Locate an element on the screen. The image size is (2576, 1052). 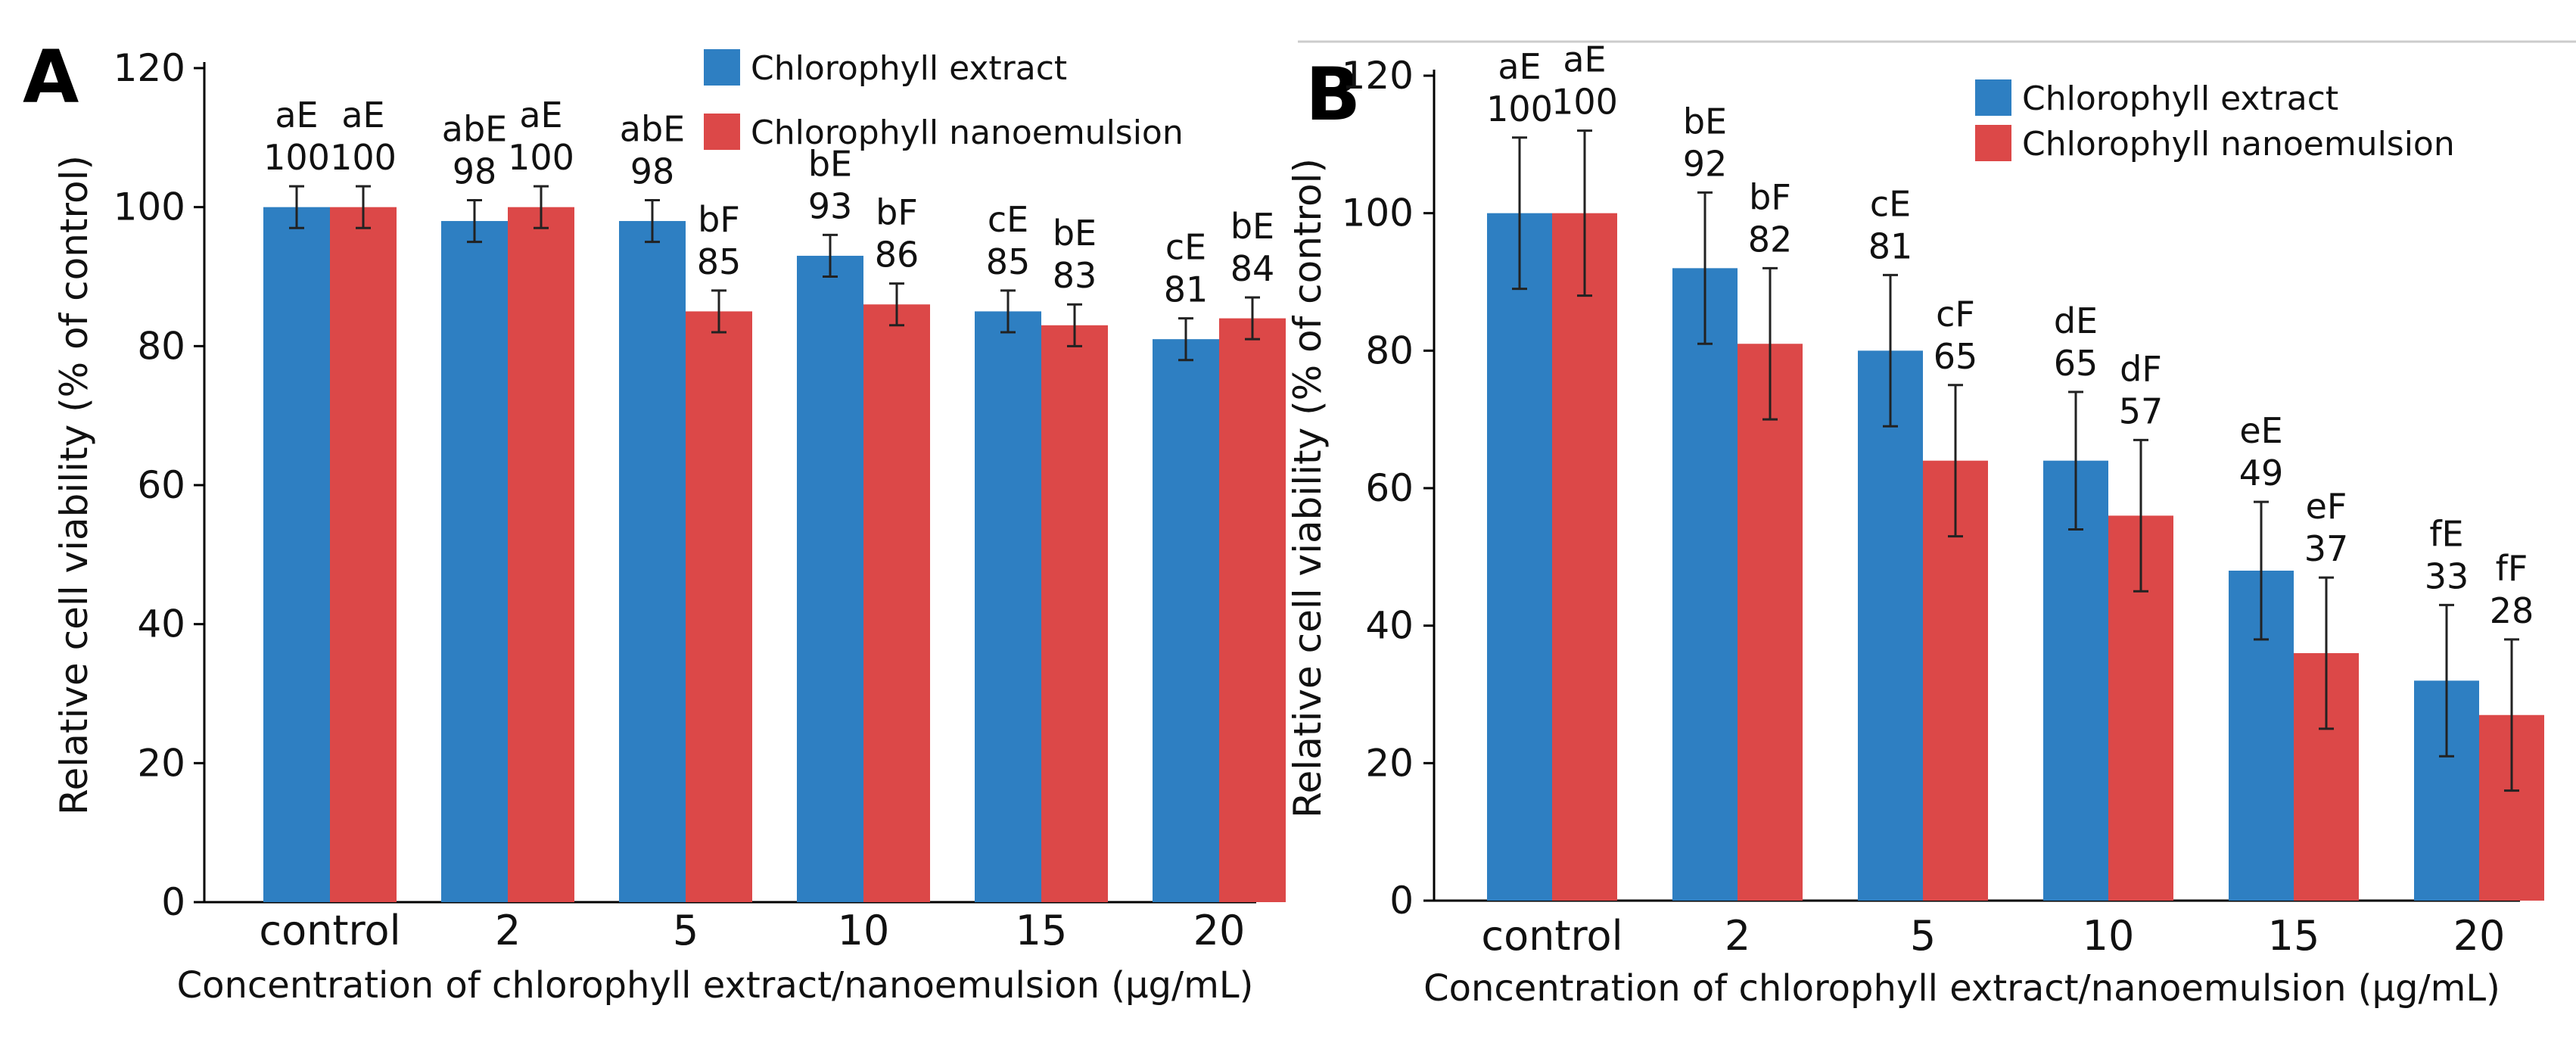
significance-label: dE is located at coordinates (2076, 320).